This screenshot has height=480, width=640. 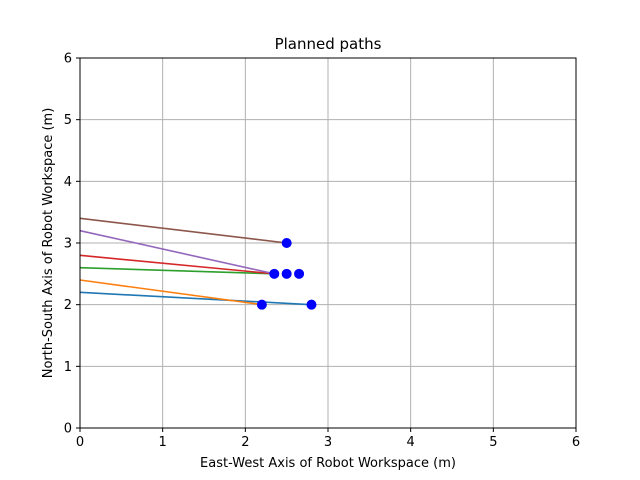 What do you see at coordinates (68, 120) in the screenshot?
I see `y-tick-label: 5` at bounding box center [68, 120].